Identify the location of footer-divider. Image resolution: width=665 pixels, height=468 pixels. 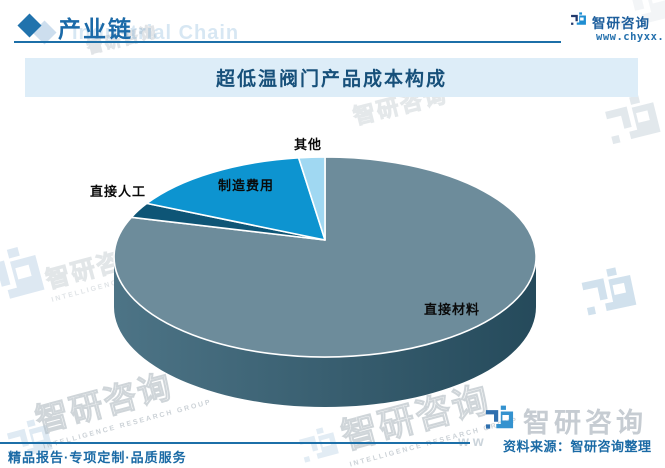
(235, 443).